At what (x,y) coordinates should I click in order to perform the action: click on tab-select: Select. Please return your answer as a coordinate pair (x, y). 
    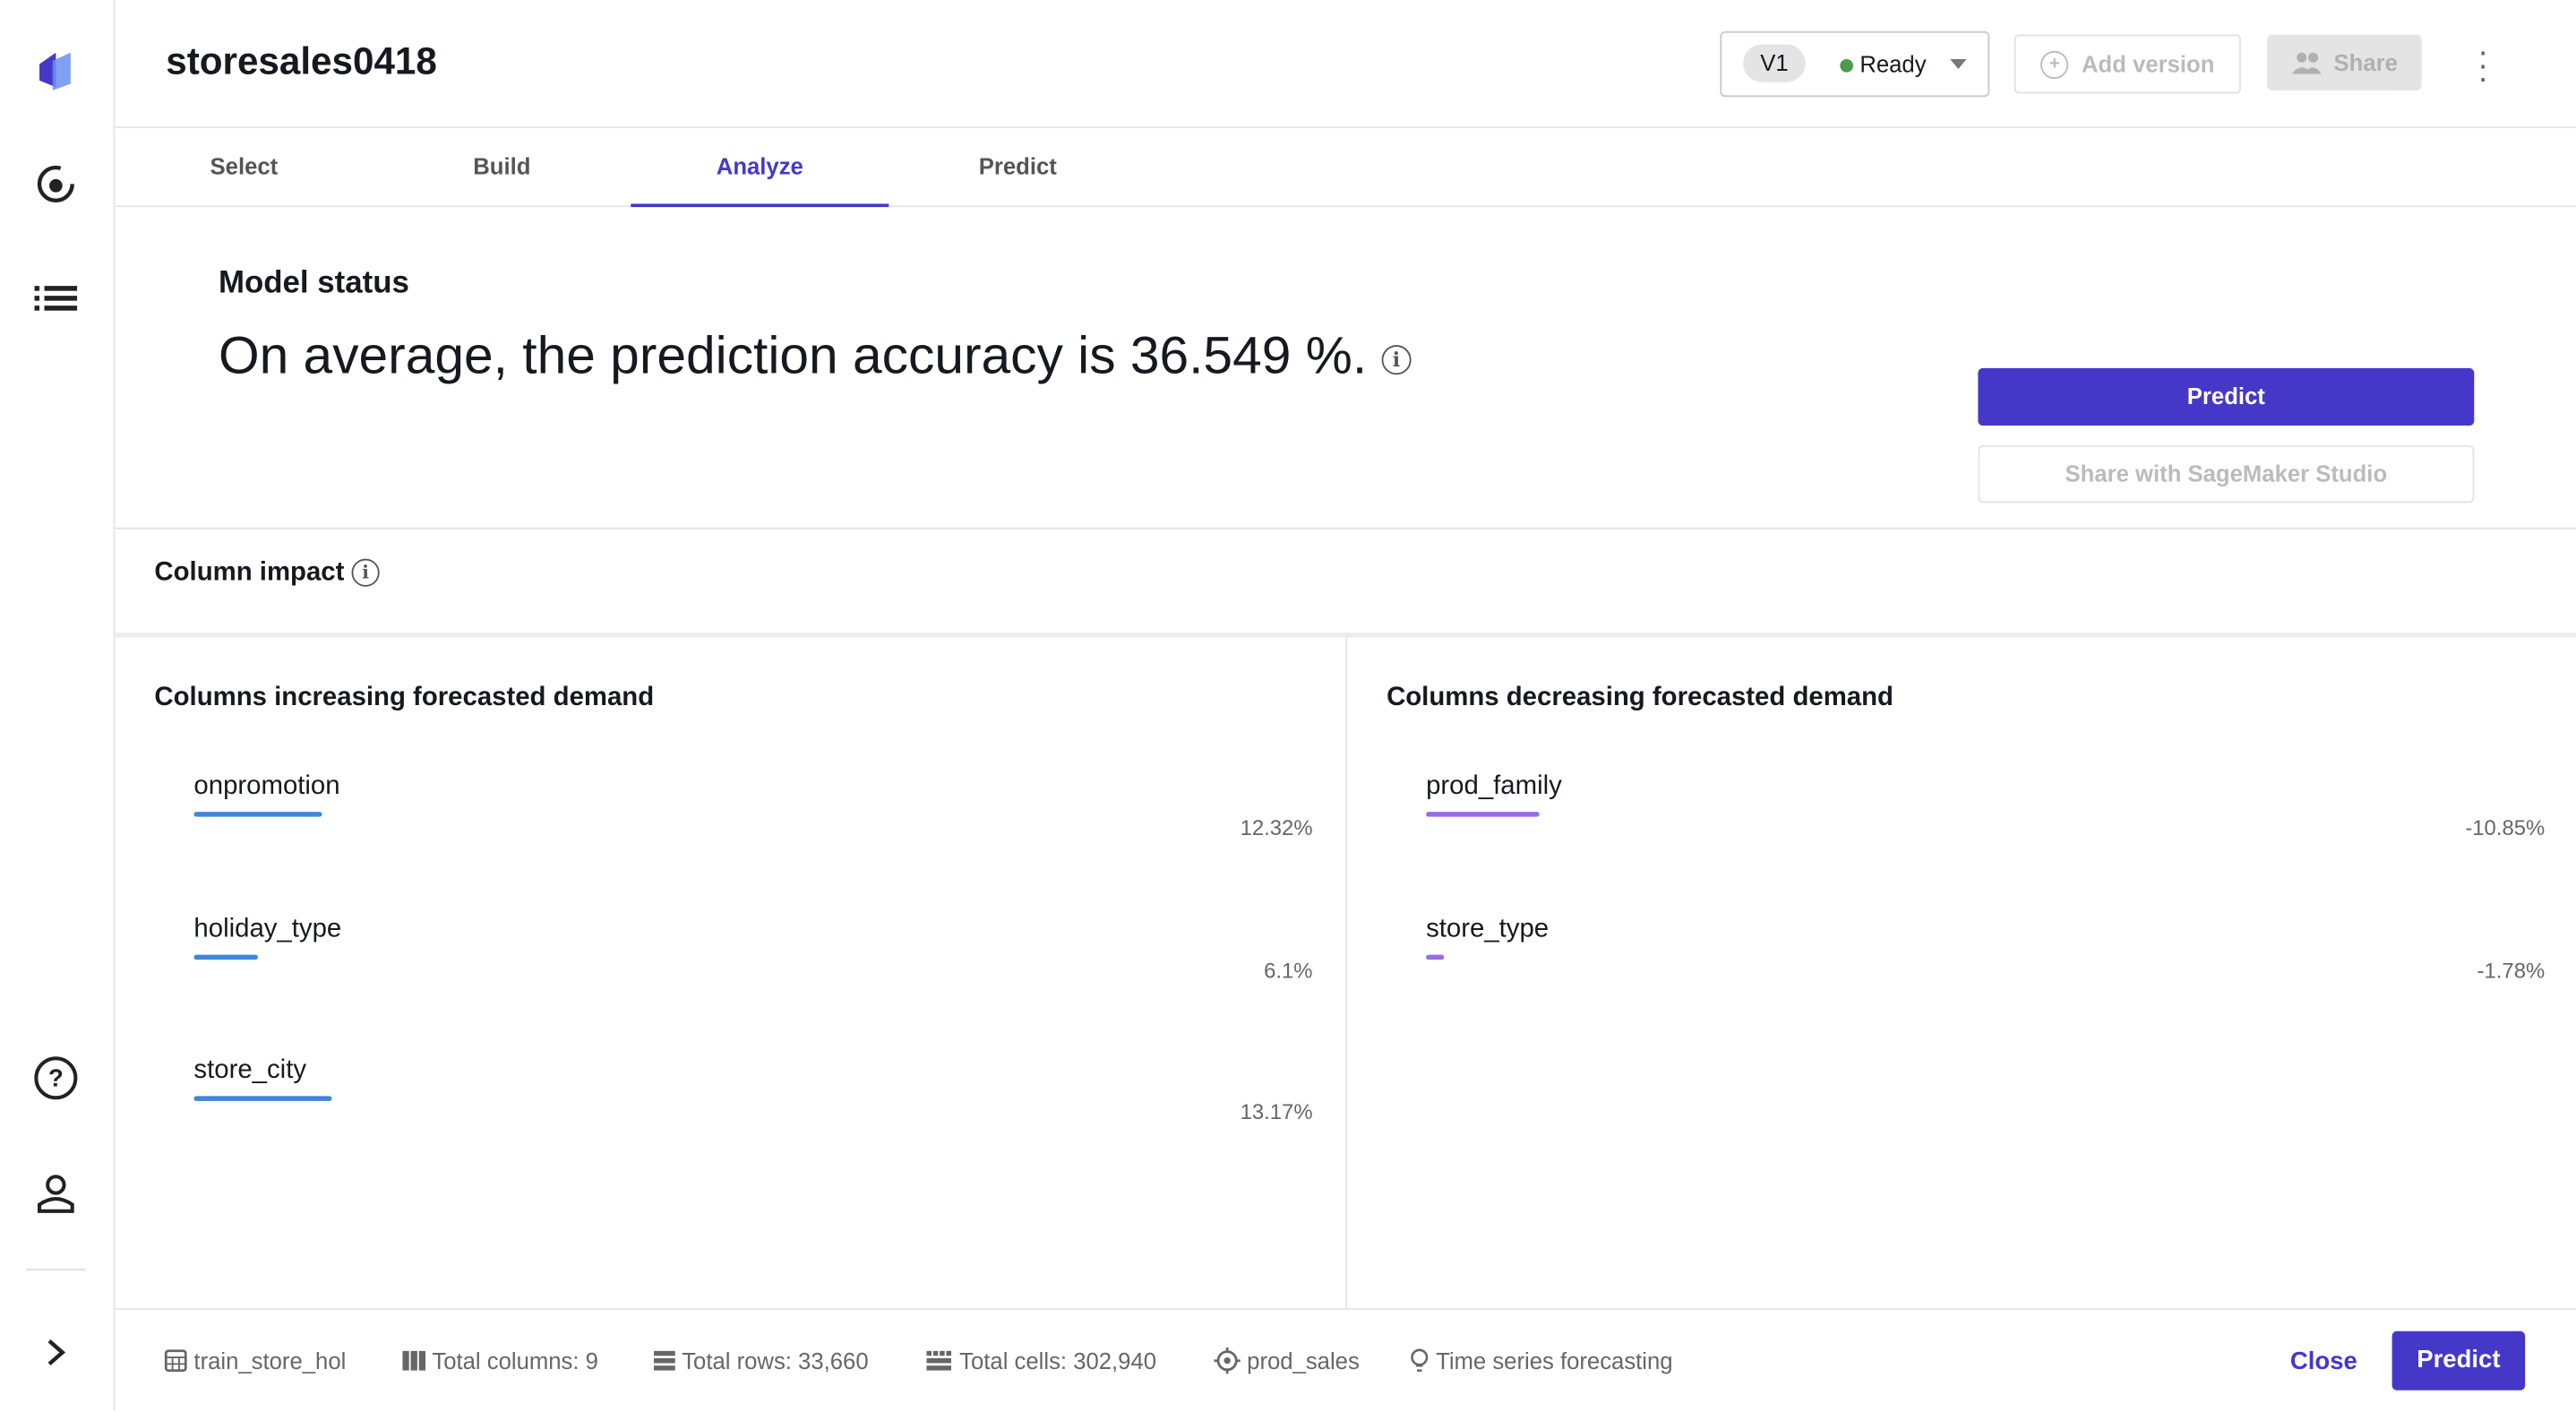
    Looking at the image, I should click on (244, 165).